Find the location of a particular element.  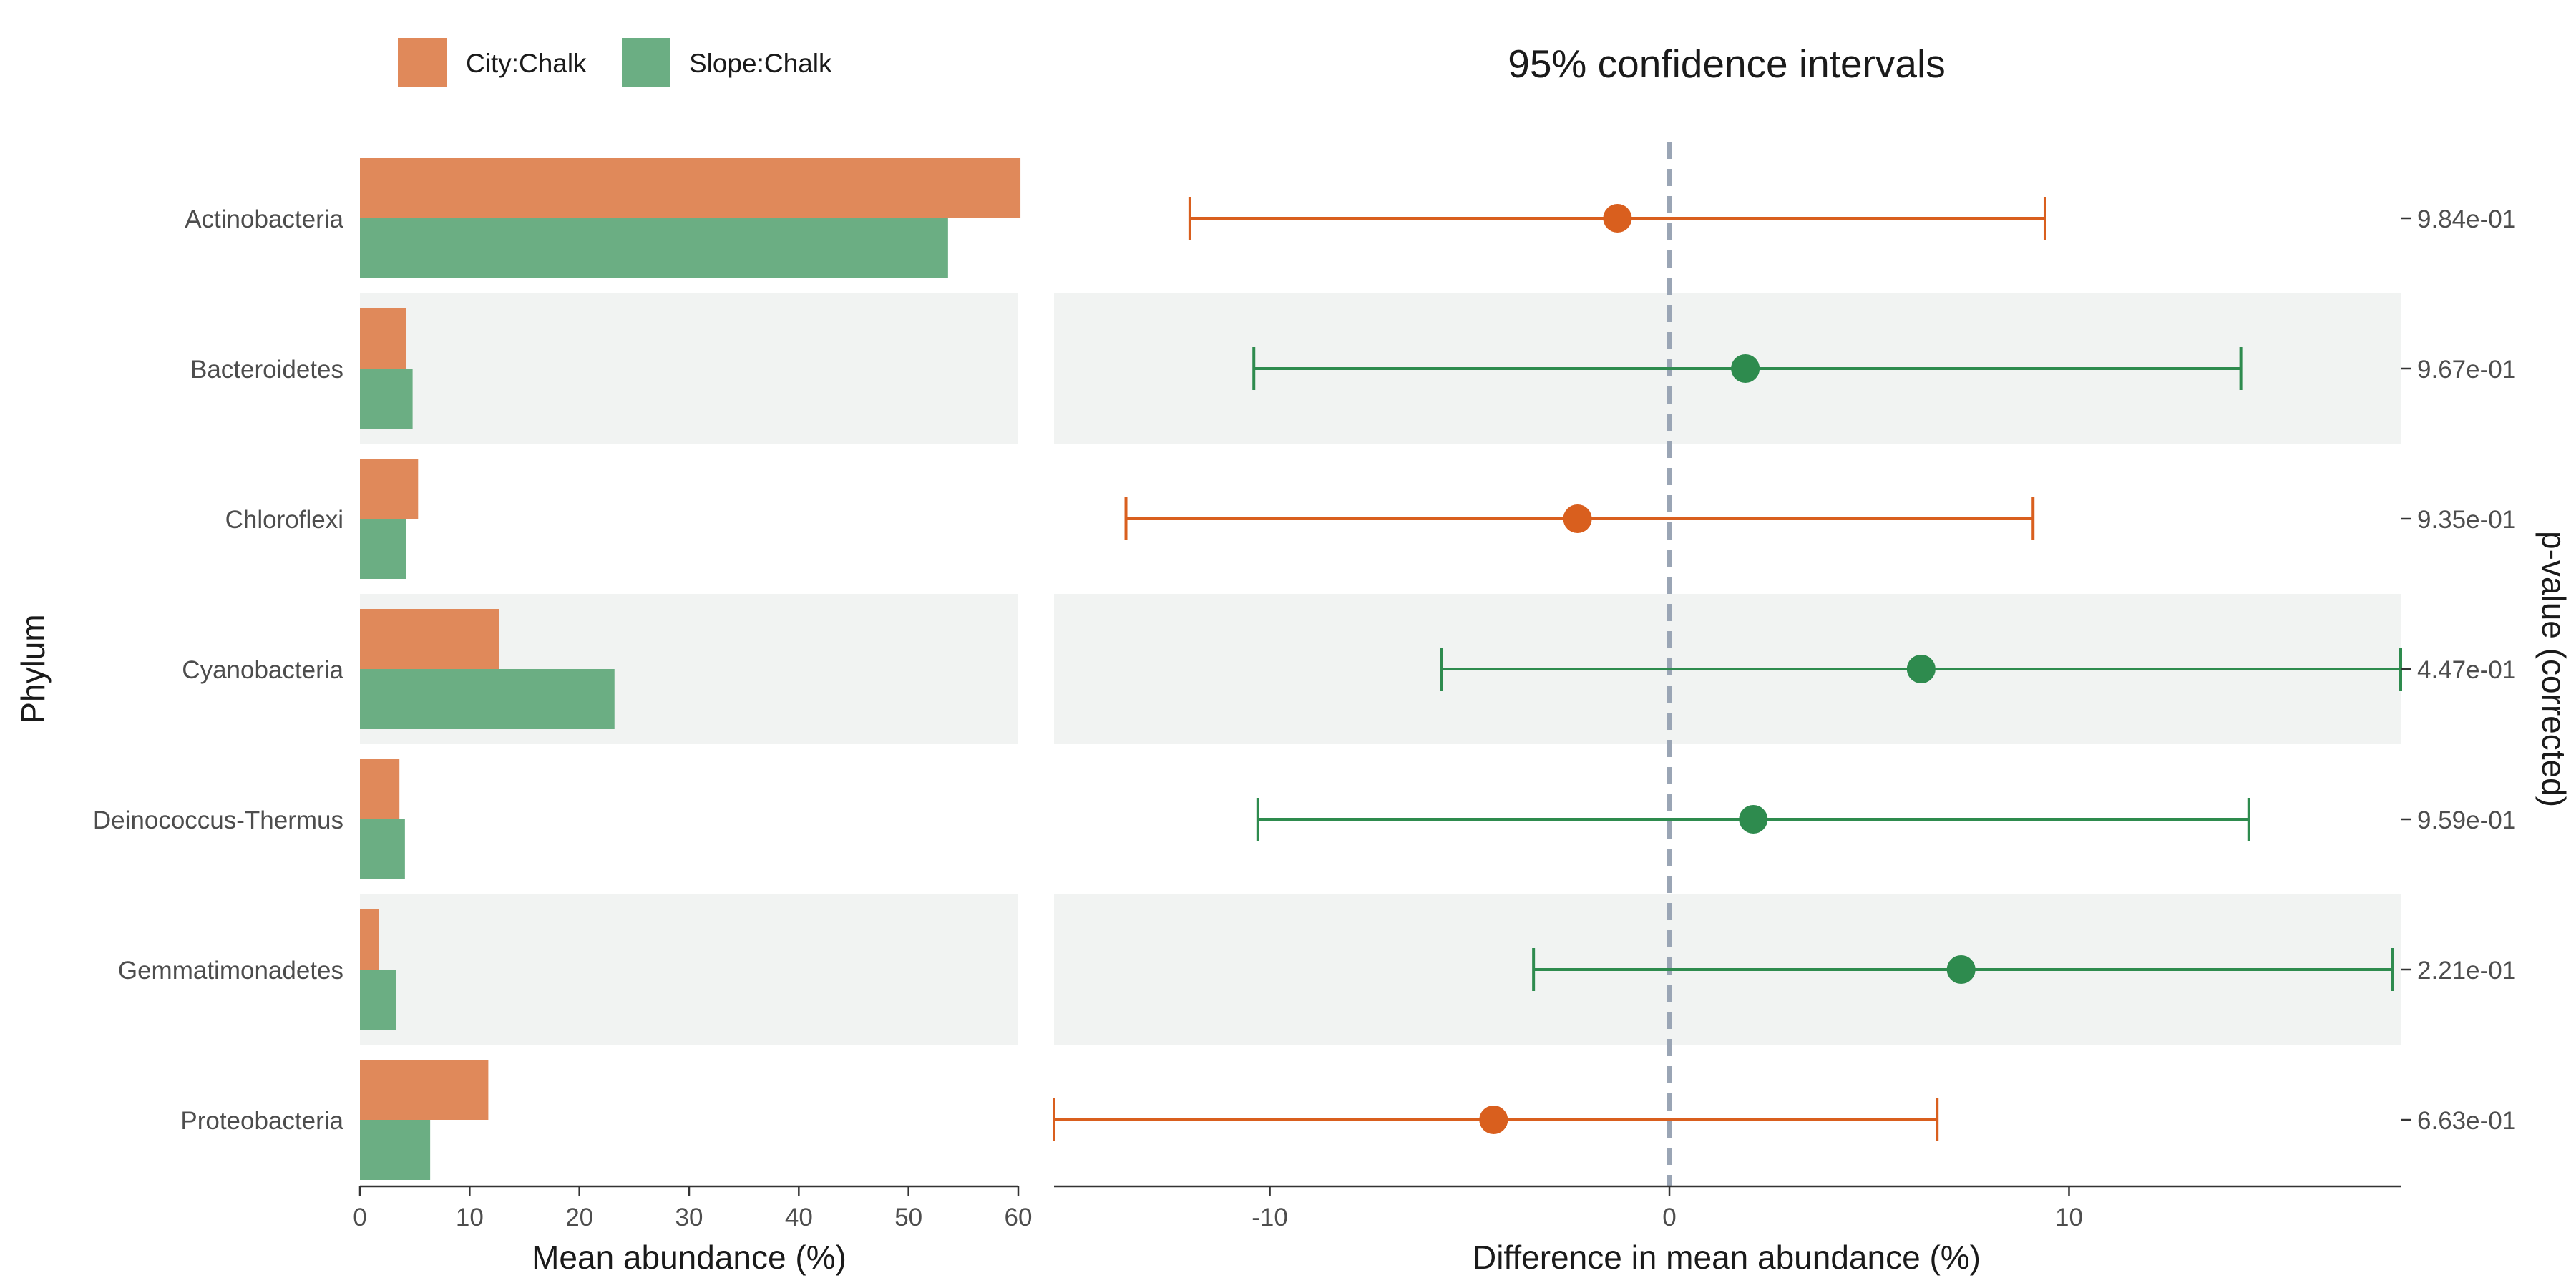

category-label: Actinobacteria is located at coordinates (264, 219).